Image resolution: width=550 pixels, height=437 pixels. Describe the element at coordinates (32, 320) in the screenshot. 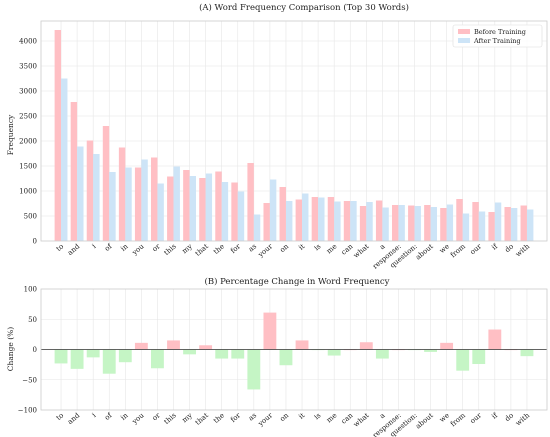

I see `y-tick-label: 50` at that location.